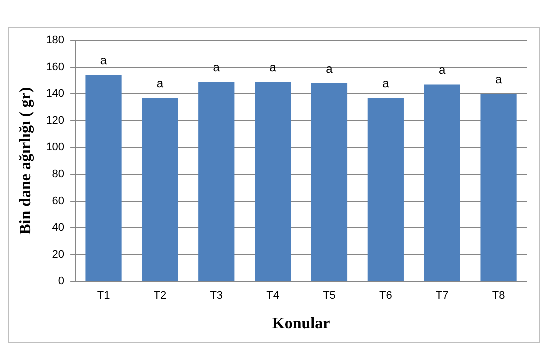 This screenshot has height=355, width=547. I want to click on y-tick-label: 0, so click(61, 282).